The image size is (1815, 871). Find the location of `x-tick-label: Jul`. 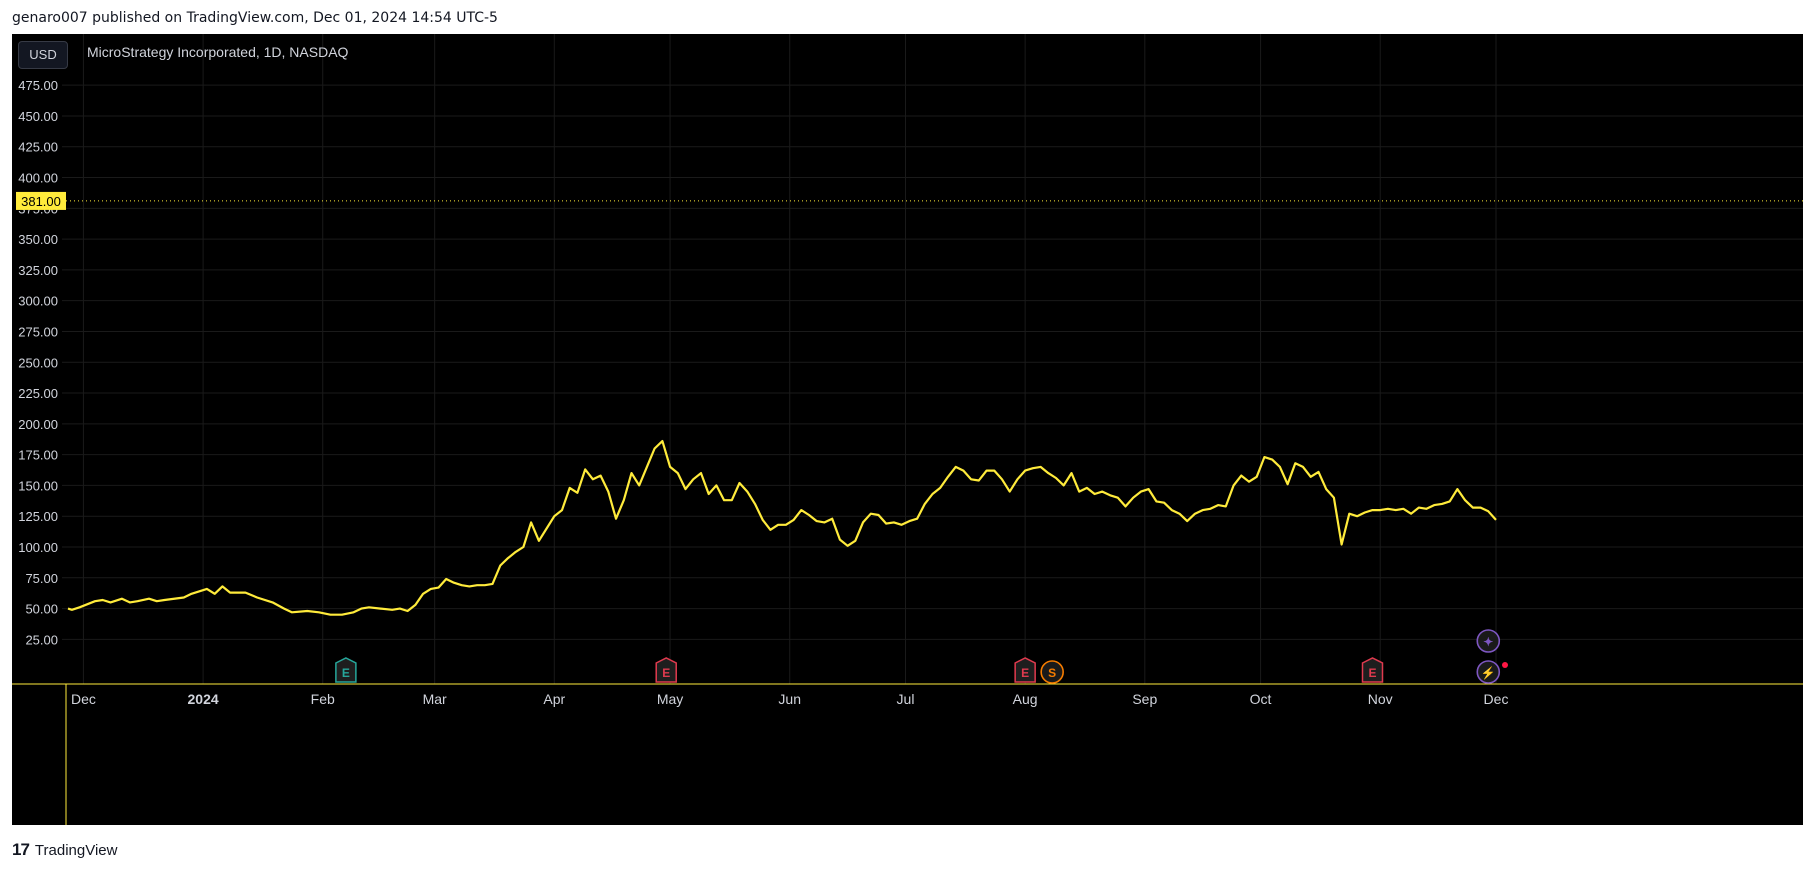

x-tick-label: Jul is located at coordinates (906, 699).